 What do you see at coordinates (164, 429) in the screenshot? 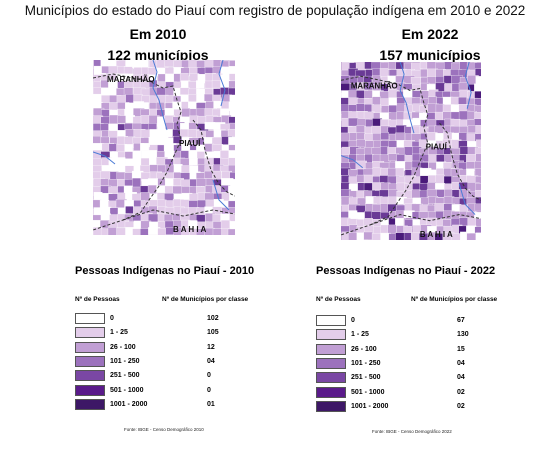
I see `source-note: Fonte: IBGE - Censo Demográfico 2010` at bounding box center [164, 429].